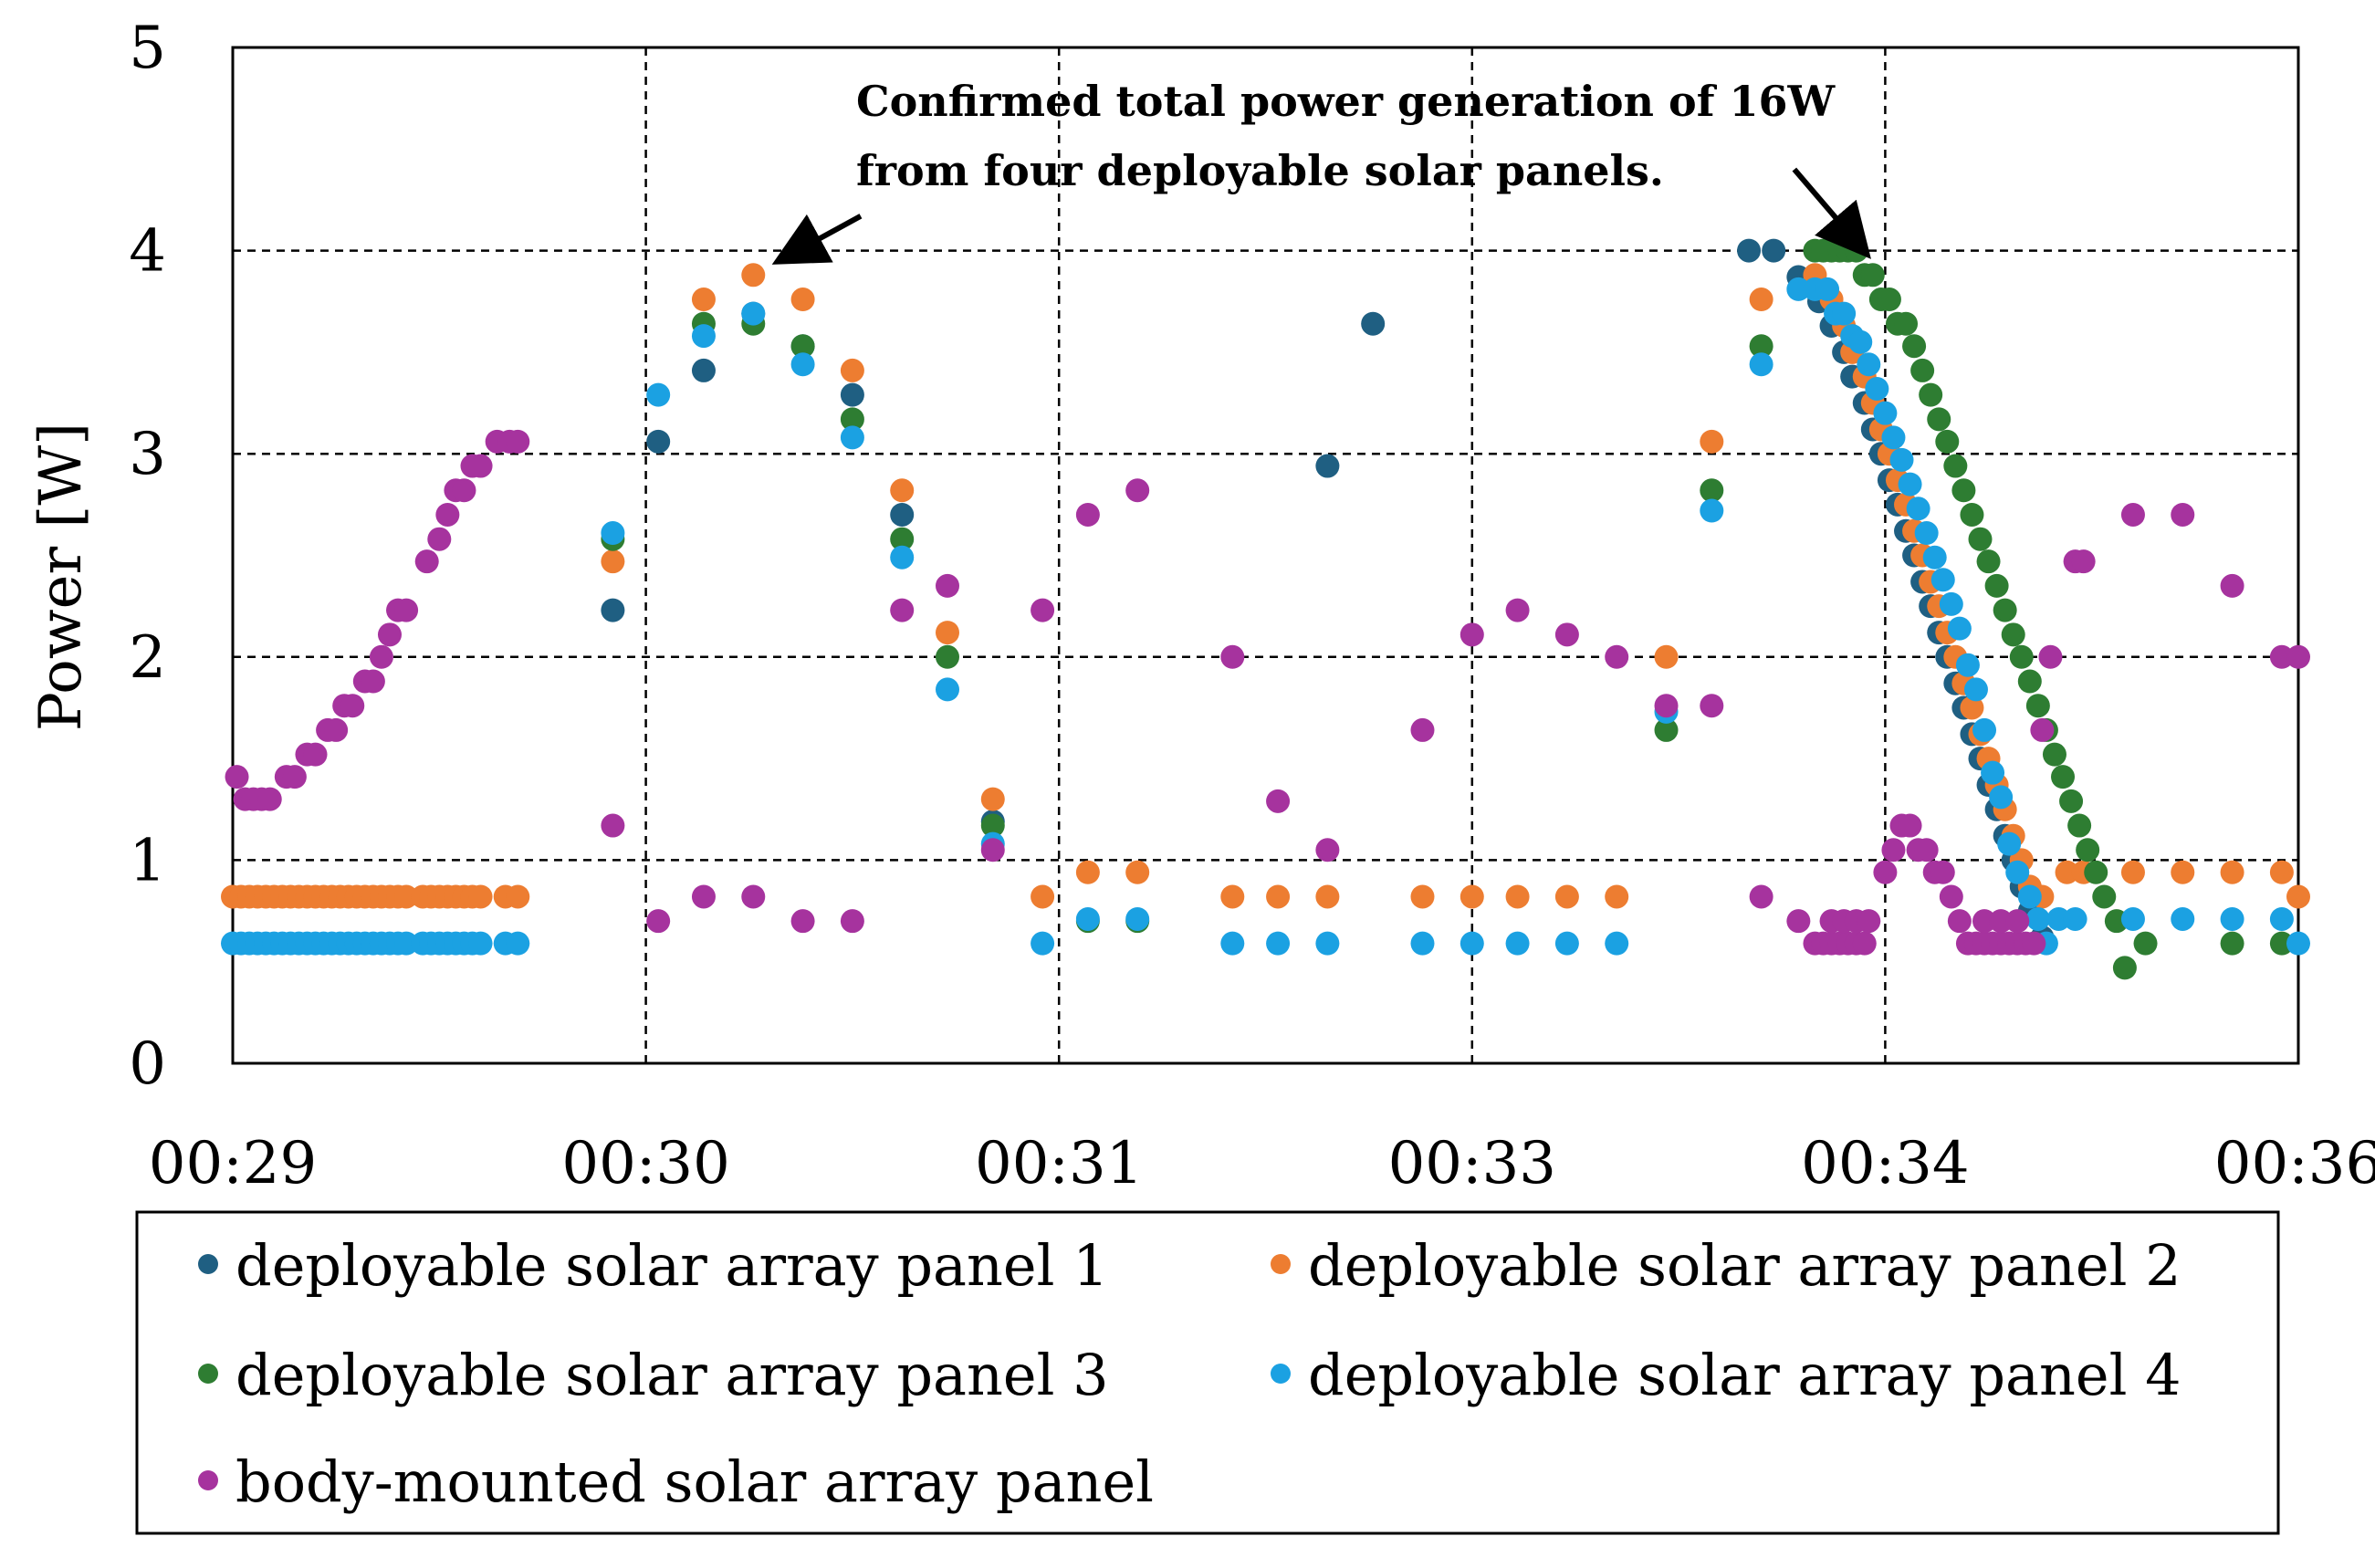 The height and width of the screenshot is (1568, 2375). Describe the element at coordinates (2294, 1163) in the screenshot. I see `x-tick-label: 00:36` at that location.